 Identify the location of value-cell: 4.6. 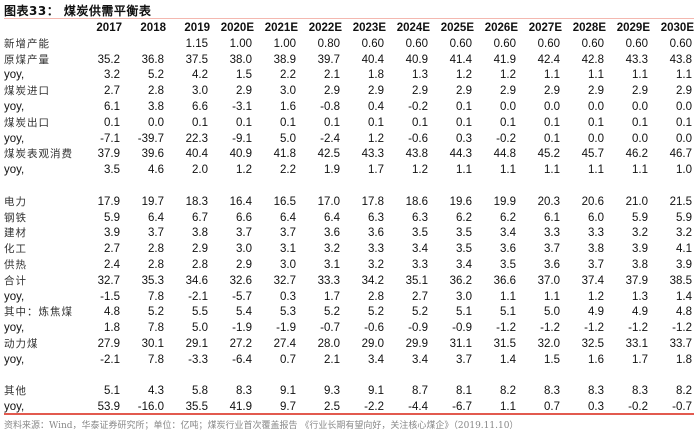
(156, 170).